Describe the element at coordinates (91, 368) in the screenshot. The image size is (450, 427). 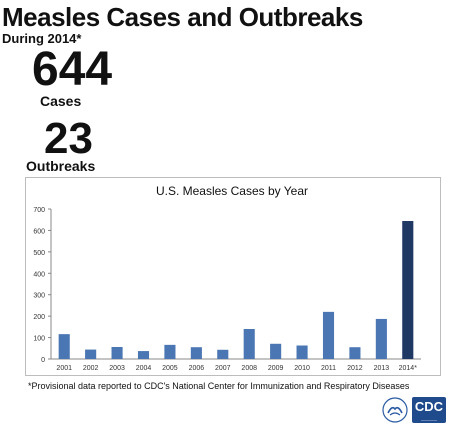
I see `x-tick-label: 2002` at that location.